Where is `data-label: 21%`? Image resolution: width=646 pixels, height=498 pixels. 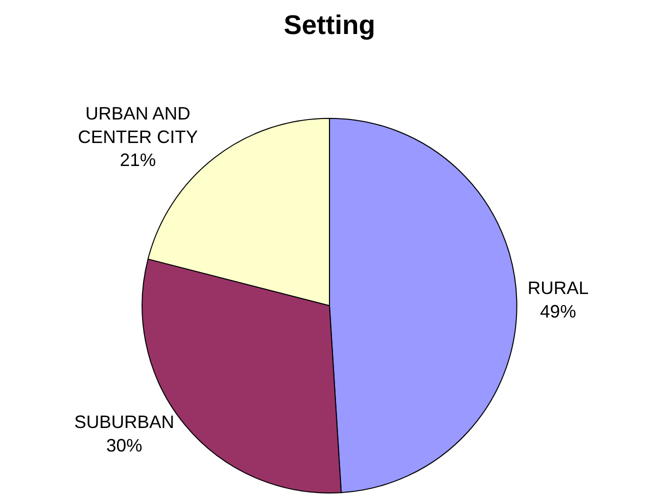
data-label: 21% is located at coordinates (138, 160).